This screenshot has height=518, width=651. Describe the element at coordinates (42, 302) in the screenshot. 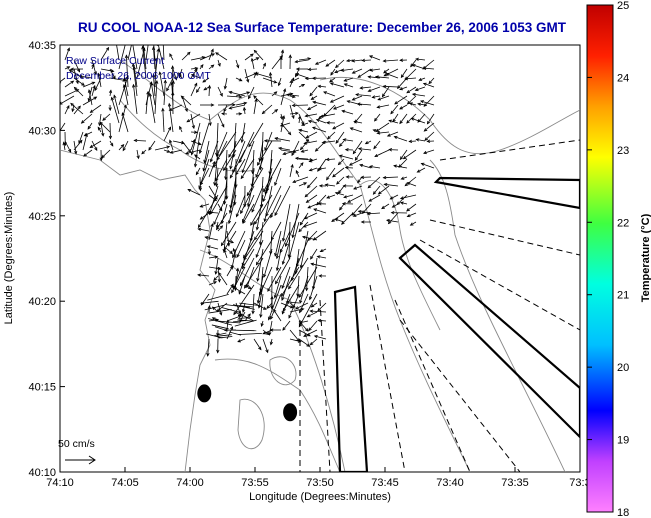

I see `y-tick-label: 40:20` at that location.